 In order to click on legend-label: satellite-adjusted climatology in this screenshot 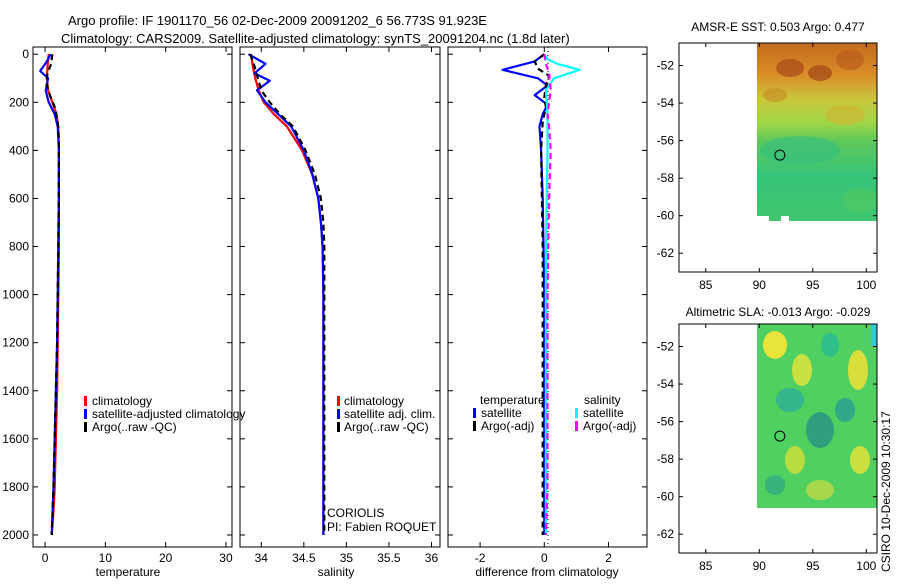, I will do `click(168, 414)`.